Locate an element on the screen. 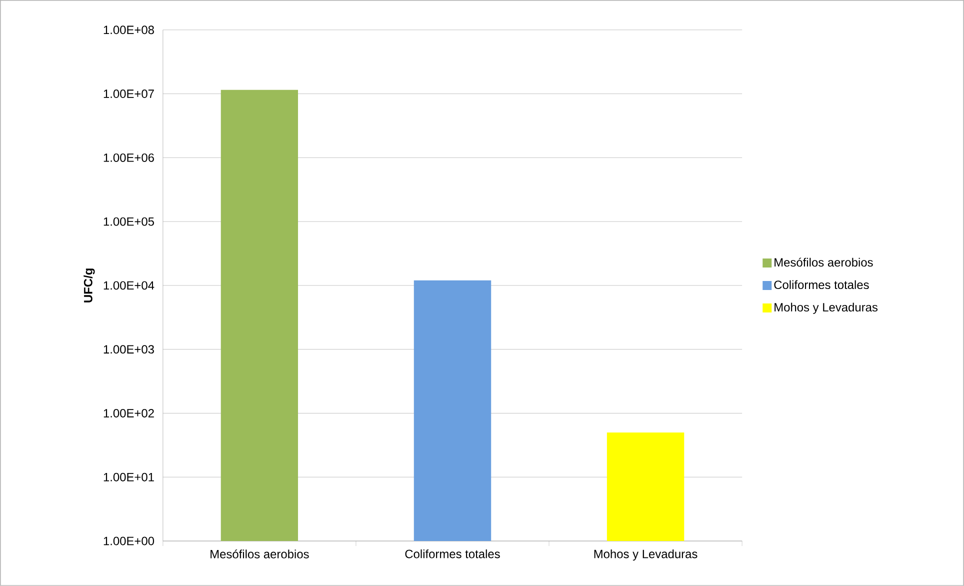 This screenshot has width=964, height=586. x-tick-label: Mohos y Levaduras is located at coordinates (646, 555).